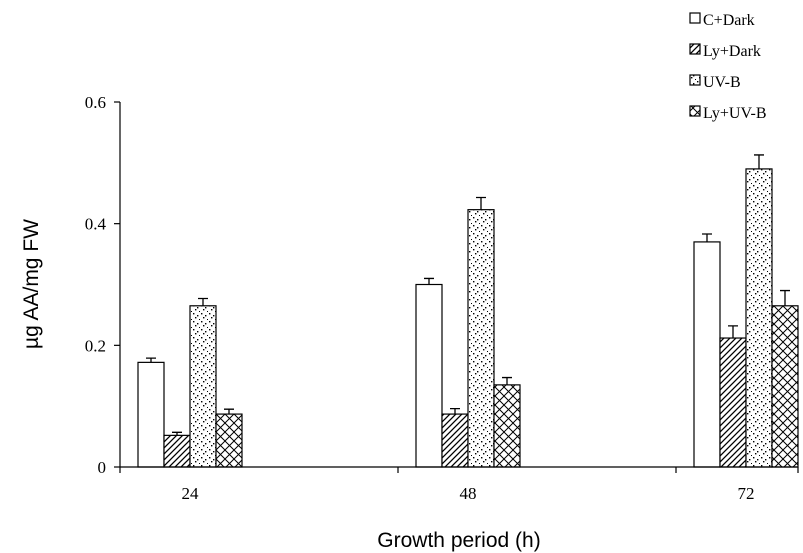 This screenshot has width=803, height=553. I want to click on x-axis-title: Growth period (h), so click(458, 540).